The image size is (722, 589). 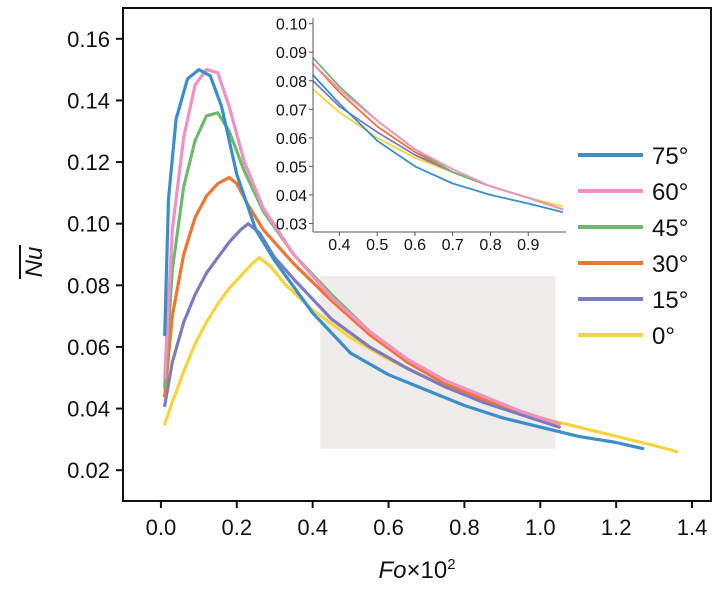 I want to click on inset-background, so click(x=439, y=125).